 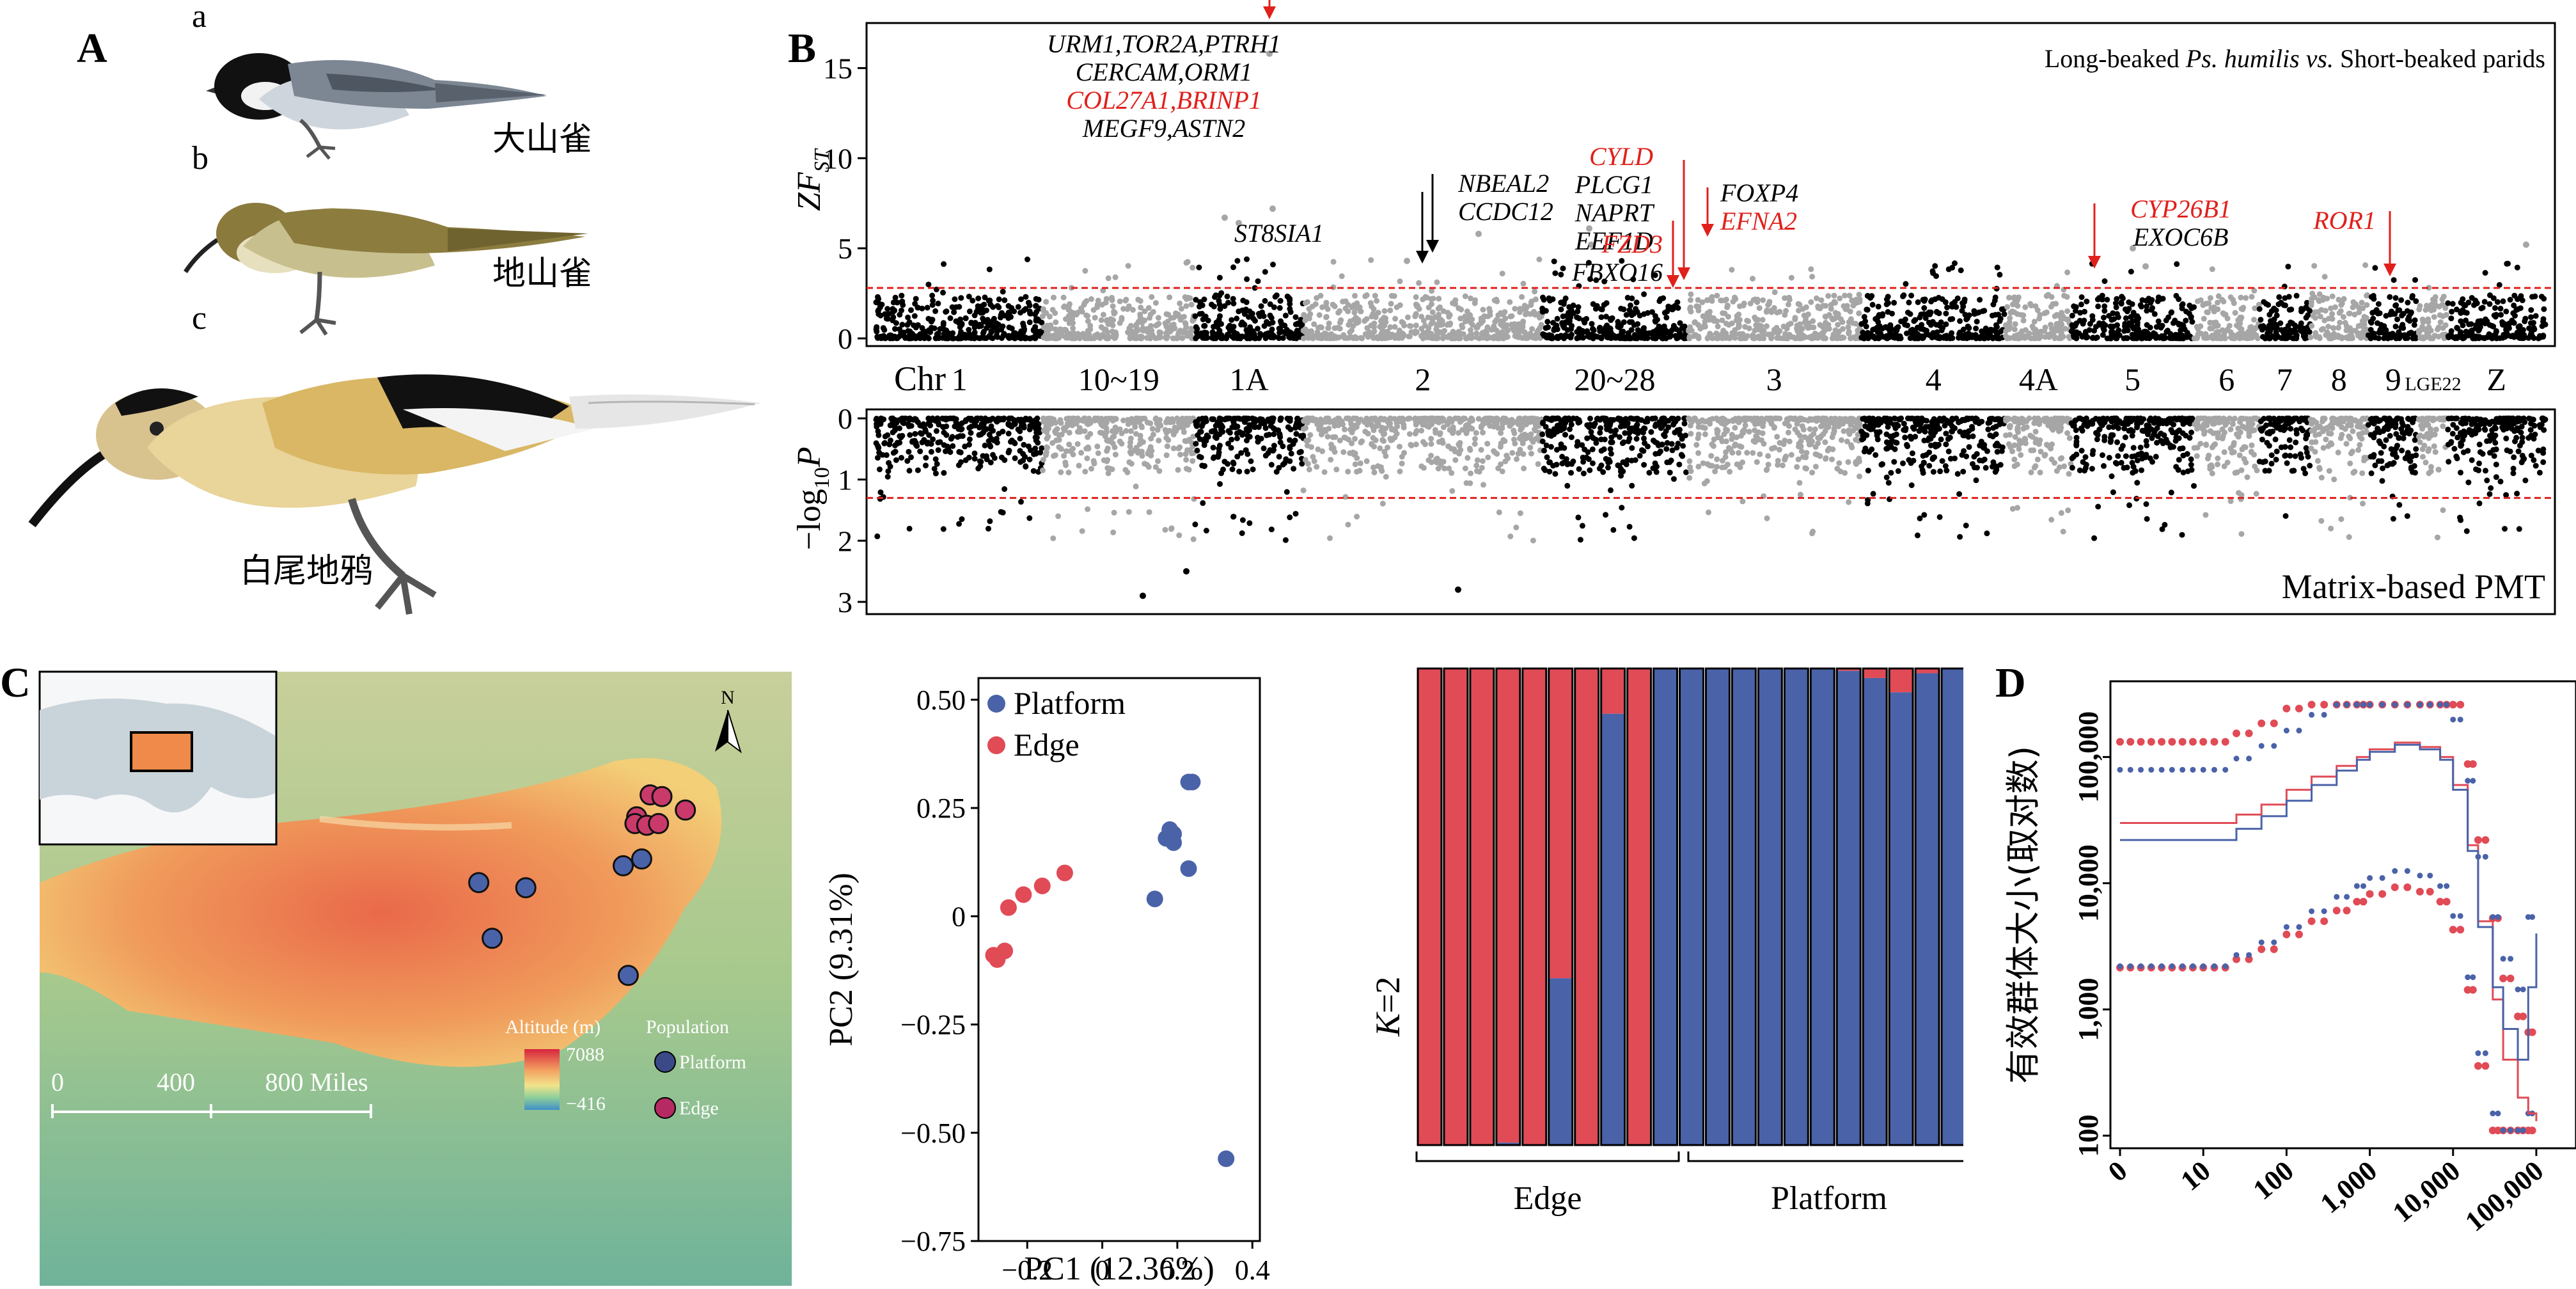 What do you see at coordinates (1614, 379) in the screenshot?
I see `chromosome-label: 20~28` at bounding box center [1614, 379].